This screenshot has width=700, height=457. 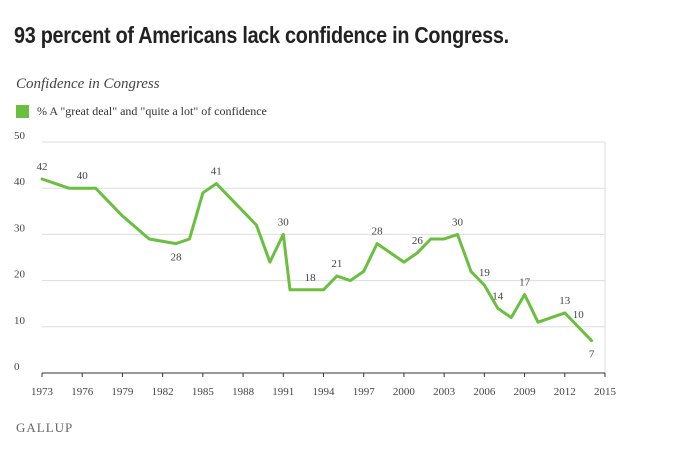 What do you see at coordinates (364, 392) in the screenshot?
I see `x-tick-label-1997: 1997` at bounding box center [364, 392].